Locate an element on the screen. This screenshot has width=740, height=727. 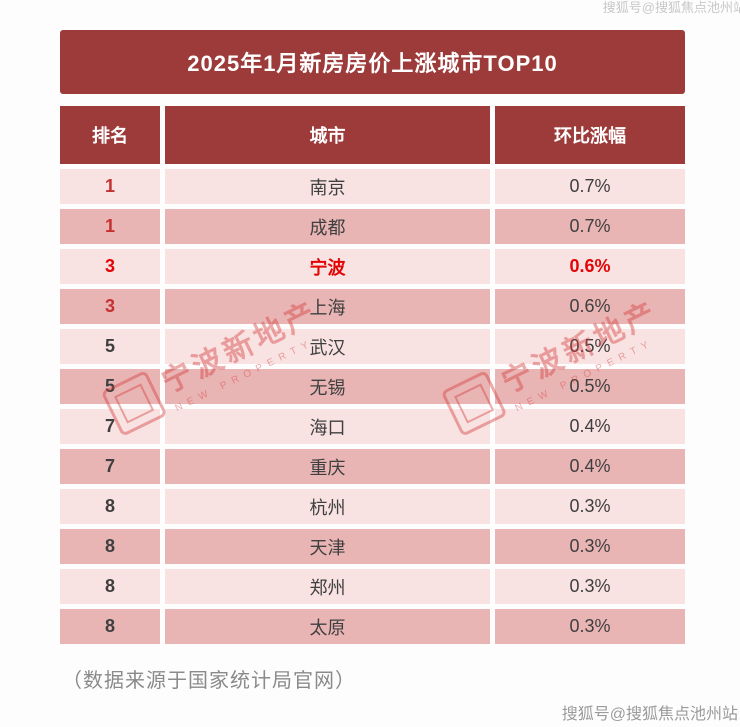
table-row: 5 无锡 0.5% is located at coordinates (372, 386).